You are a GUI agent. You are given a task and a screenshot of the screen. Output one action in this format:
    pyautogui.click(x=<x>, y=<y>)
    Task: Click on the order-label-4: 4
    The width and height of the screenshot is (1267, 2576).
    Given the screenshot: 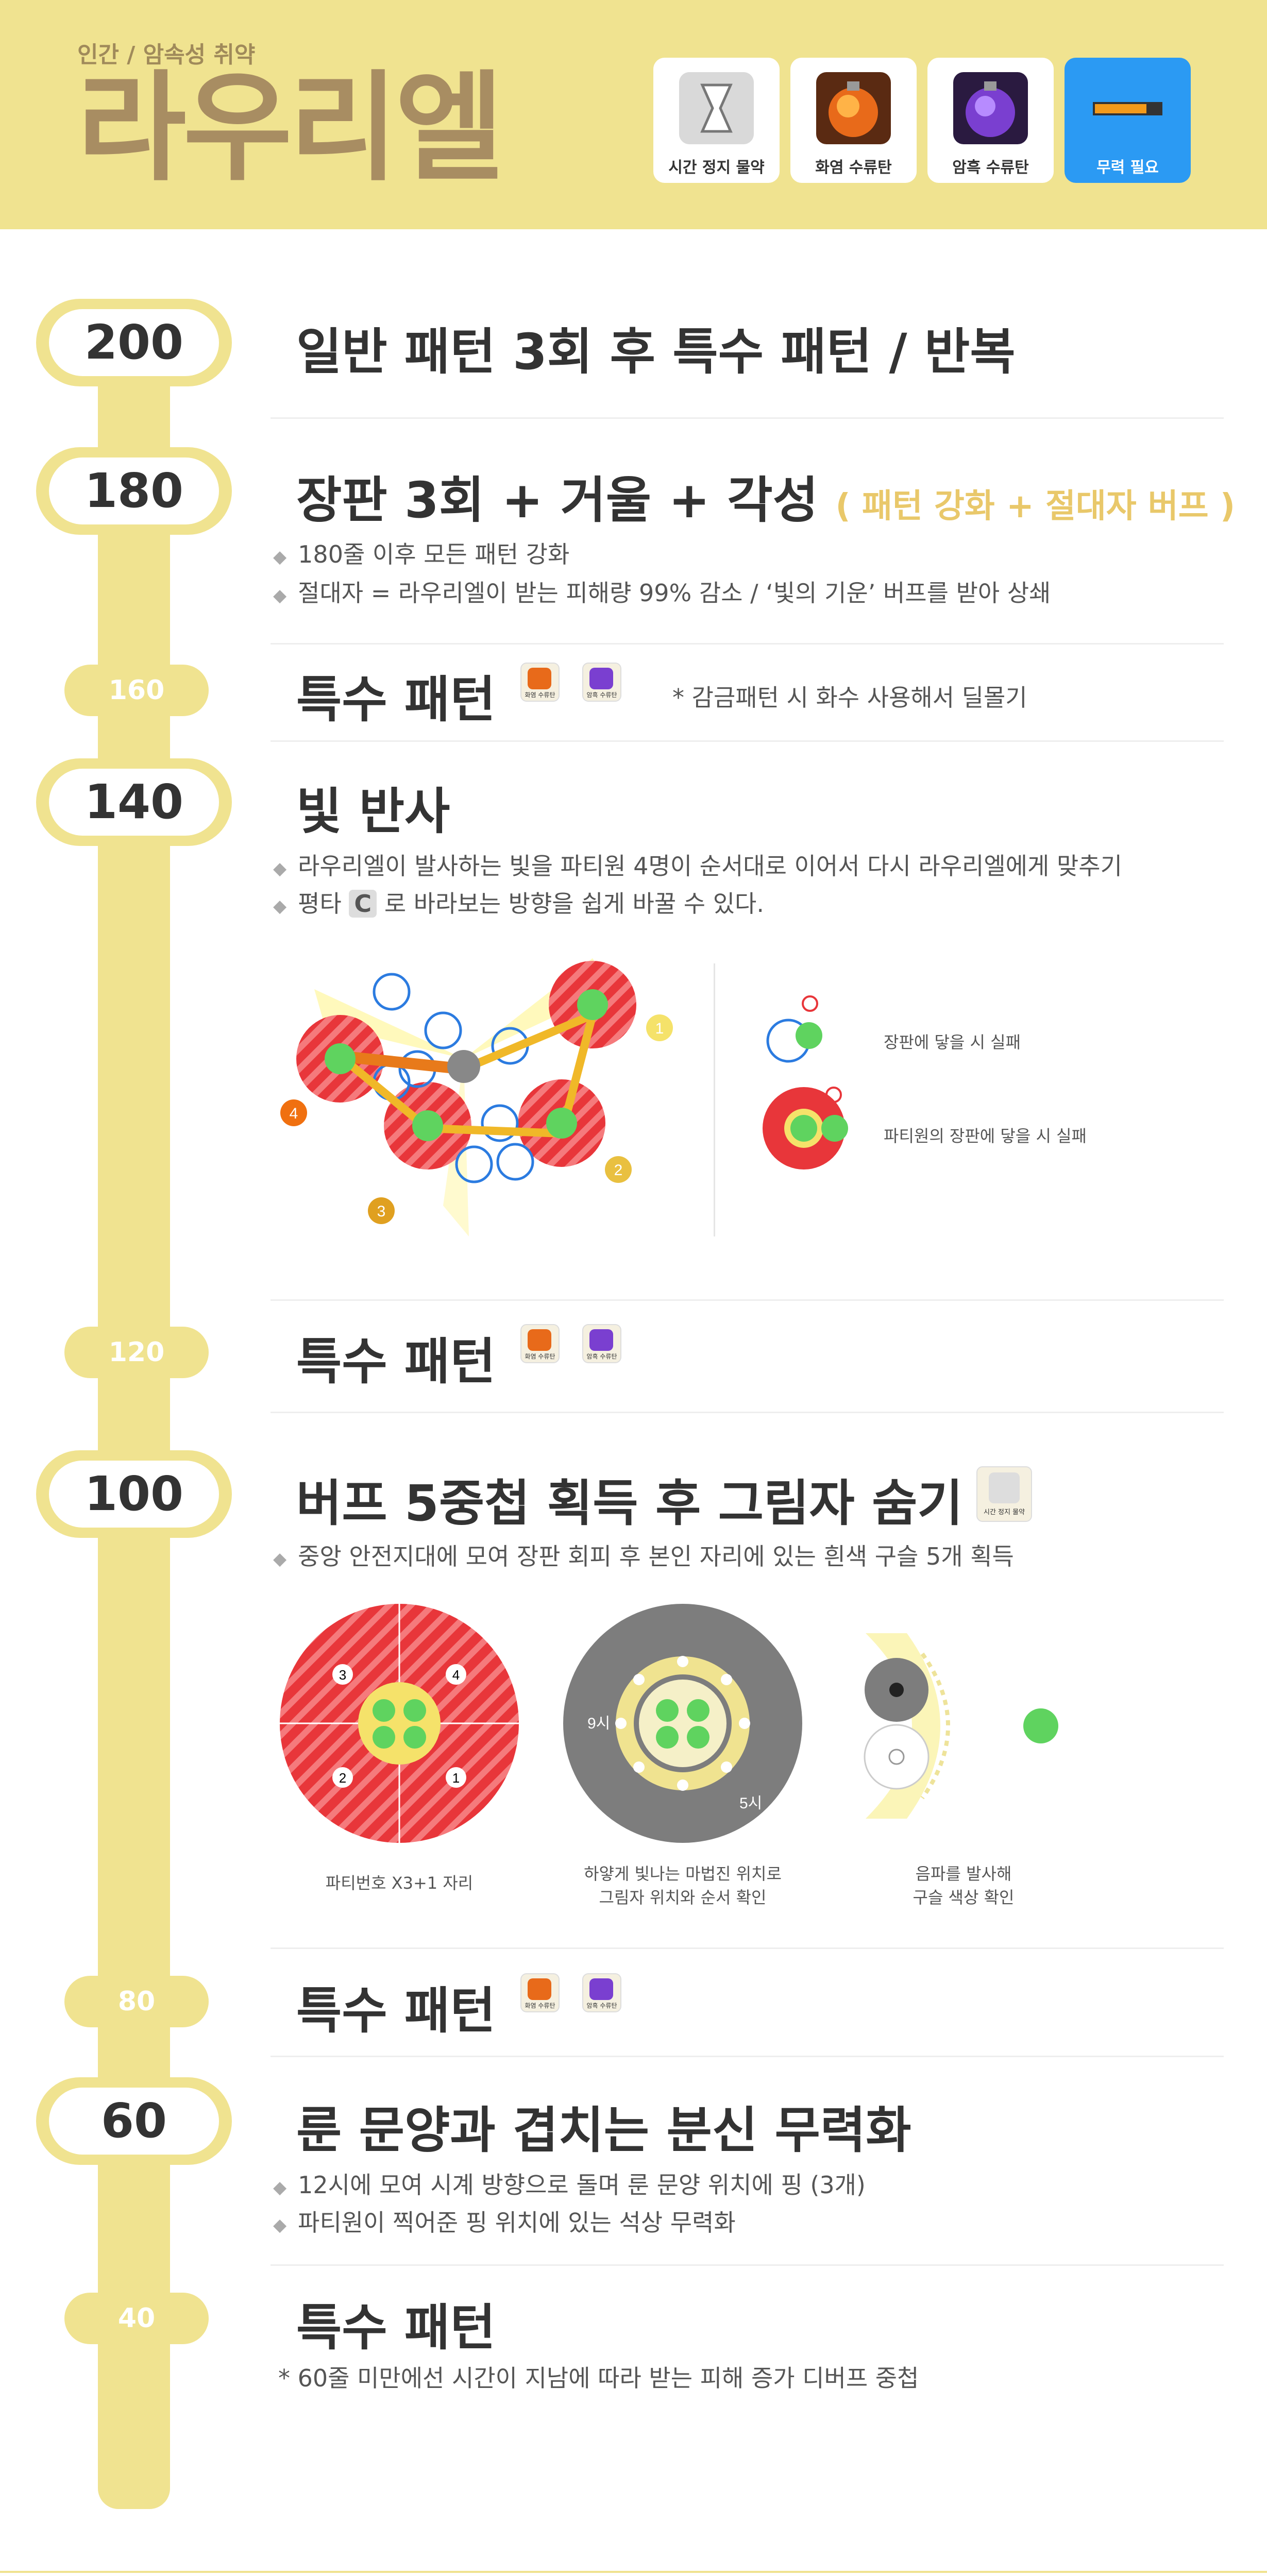 What is the action you would take?
    pyautogui.click(x=294, y=1113)
    